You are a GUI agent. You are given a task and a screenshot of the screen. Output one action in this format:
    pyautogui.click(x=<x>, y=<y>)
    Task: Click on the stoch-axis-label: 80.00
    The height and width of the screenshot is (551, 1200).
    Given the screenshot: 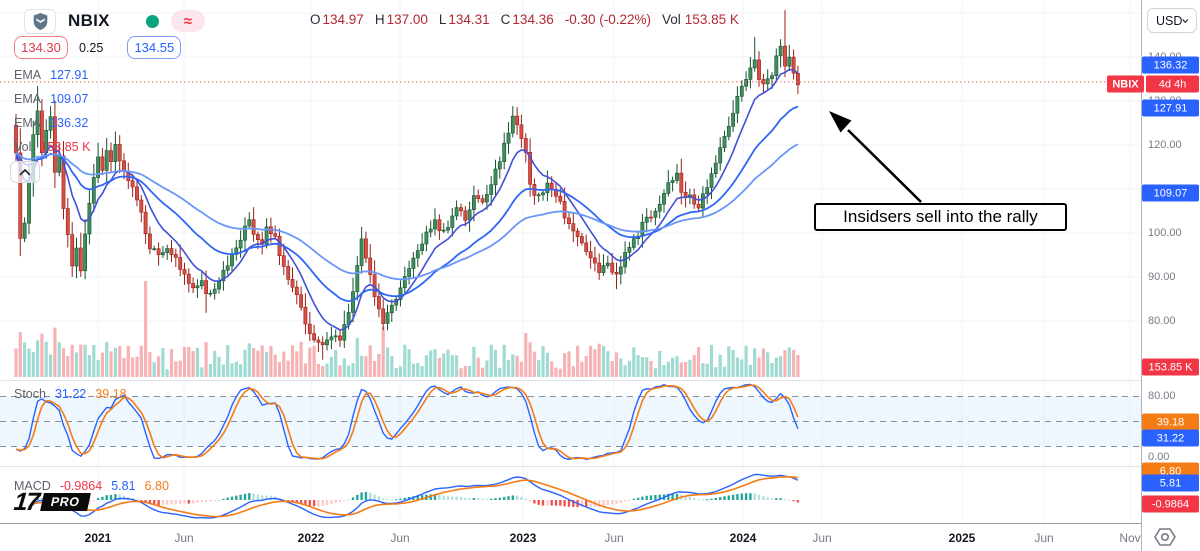 What is the action you would take?
    pyautogui.click(x=1162, y=396)
    